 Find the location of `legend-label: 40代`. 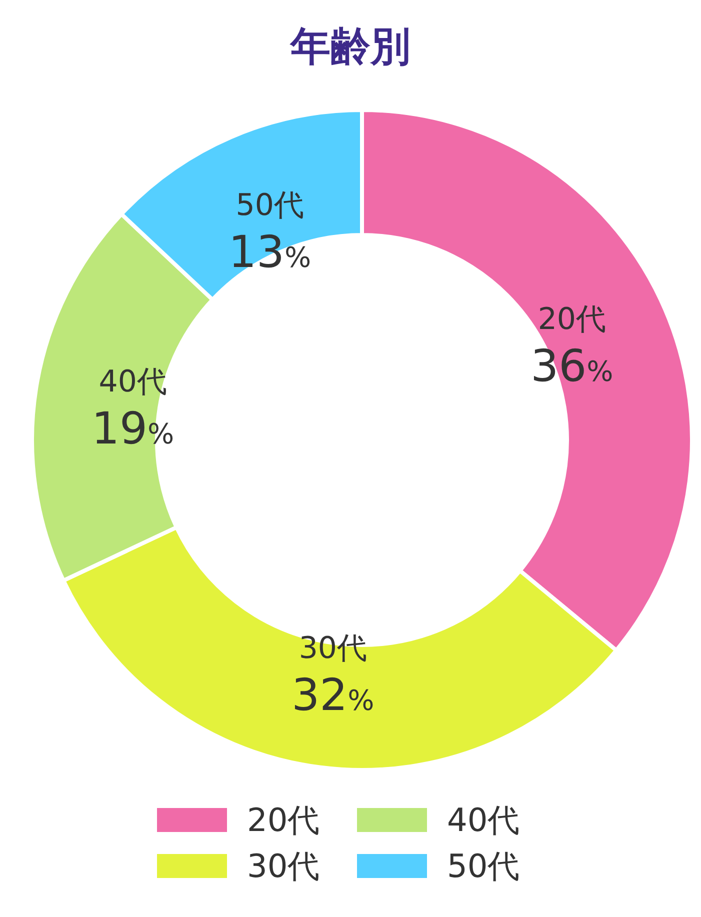

legend-label: 40代 is located at coordinates (483, 820).